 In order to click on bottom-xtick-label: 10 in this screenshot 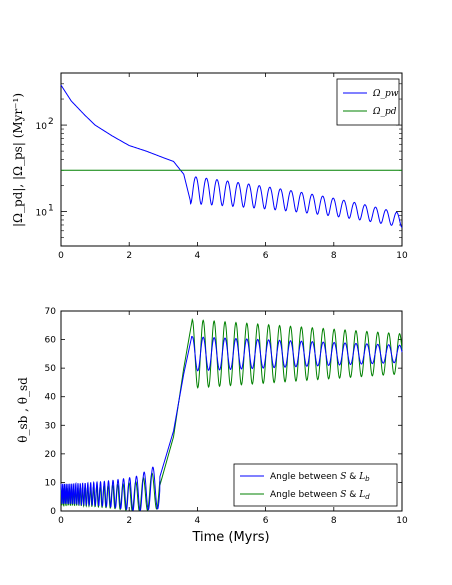, I will do `click(402, 521)`.